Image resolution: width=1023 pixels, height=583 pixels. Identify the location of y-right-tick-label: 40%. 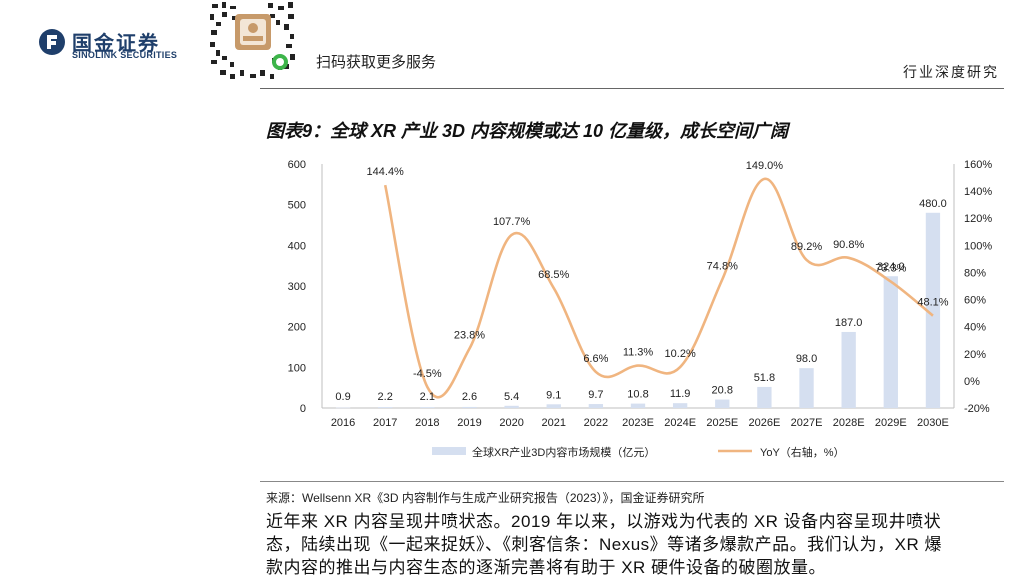
(975, 328).